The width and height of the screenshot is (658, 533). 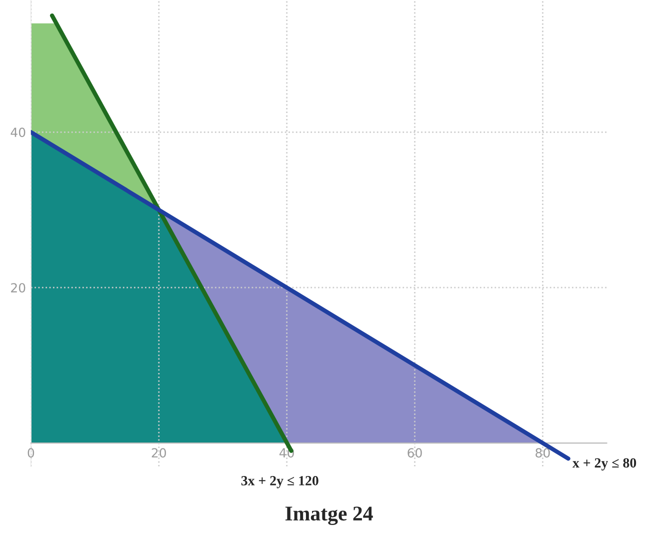 I want to click on x-tick-label: 80, so click(x=543, y=453).